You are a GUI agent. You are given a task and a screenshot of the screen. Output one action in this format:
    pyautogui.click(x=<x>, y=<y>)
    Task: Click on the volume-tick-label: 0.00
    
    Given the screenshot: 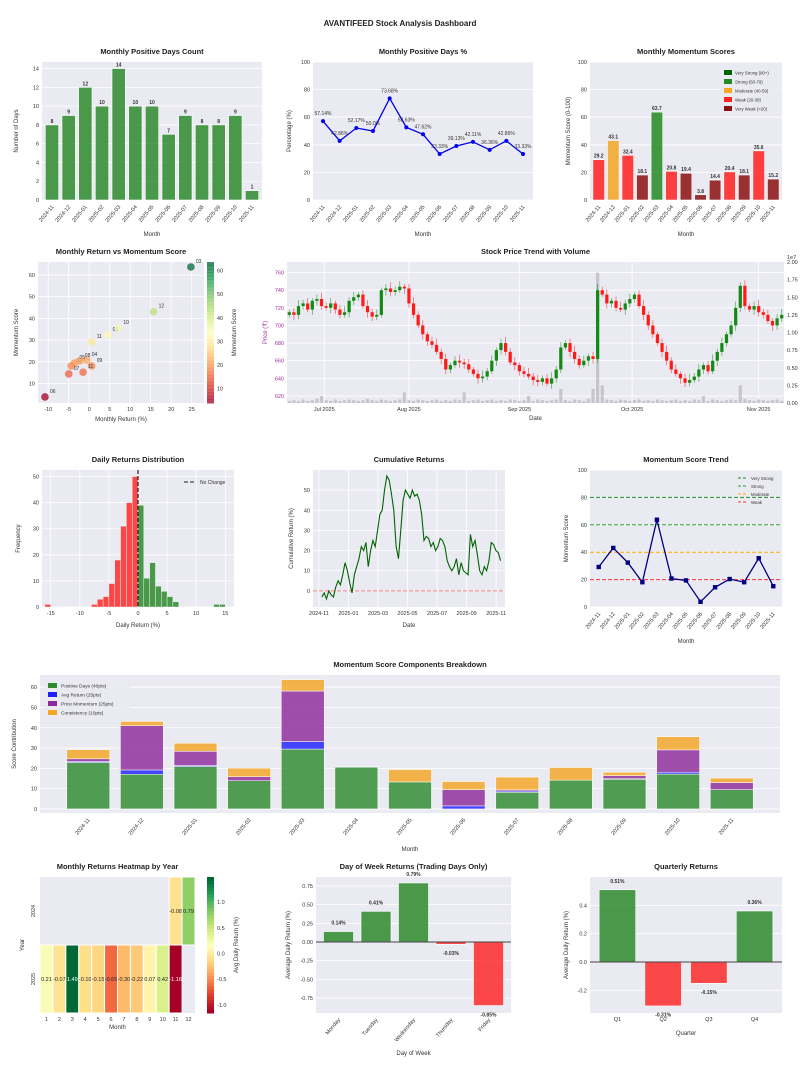 What is the action you would take?
    pyautogui.click(x=792, y=404)
    